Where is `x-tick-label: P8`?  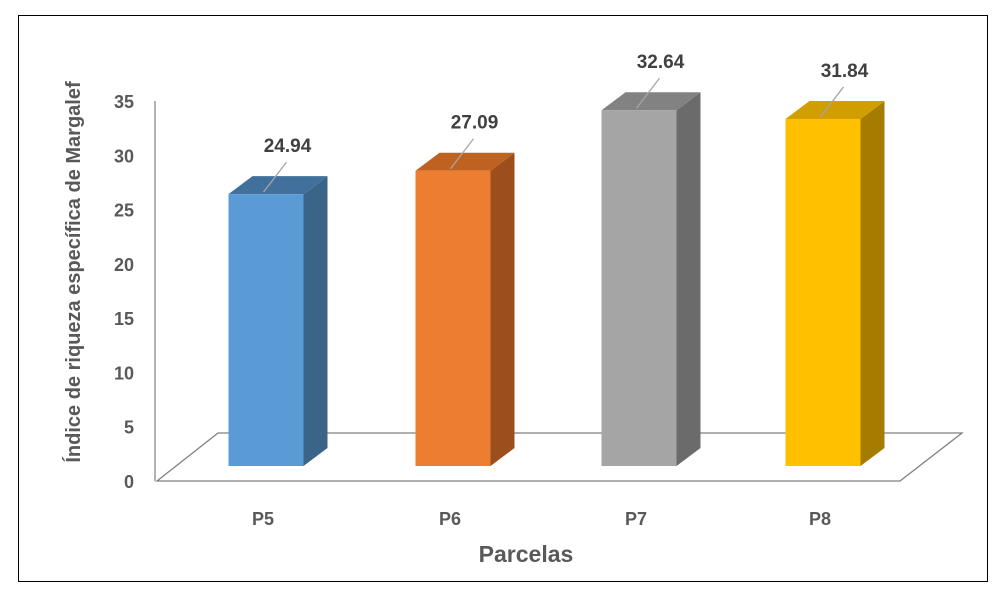 x-tick-label: P8 is located at coordinates (820, 519).